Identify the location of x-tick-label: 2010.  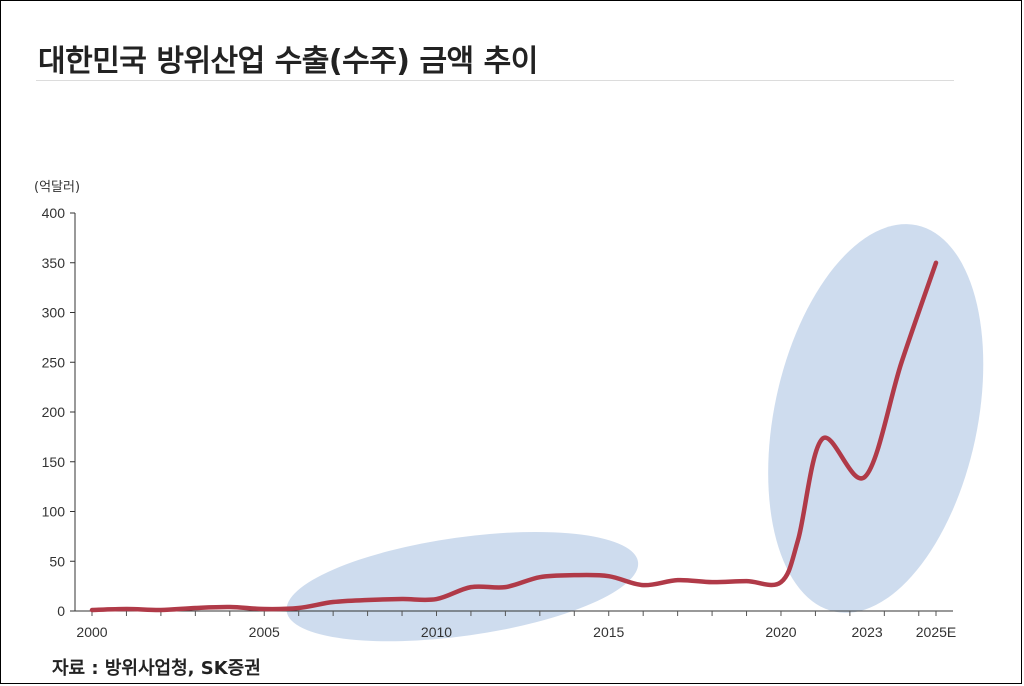
(436, 632).